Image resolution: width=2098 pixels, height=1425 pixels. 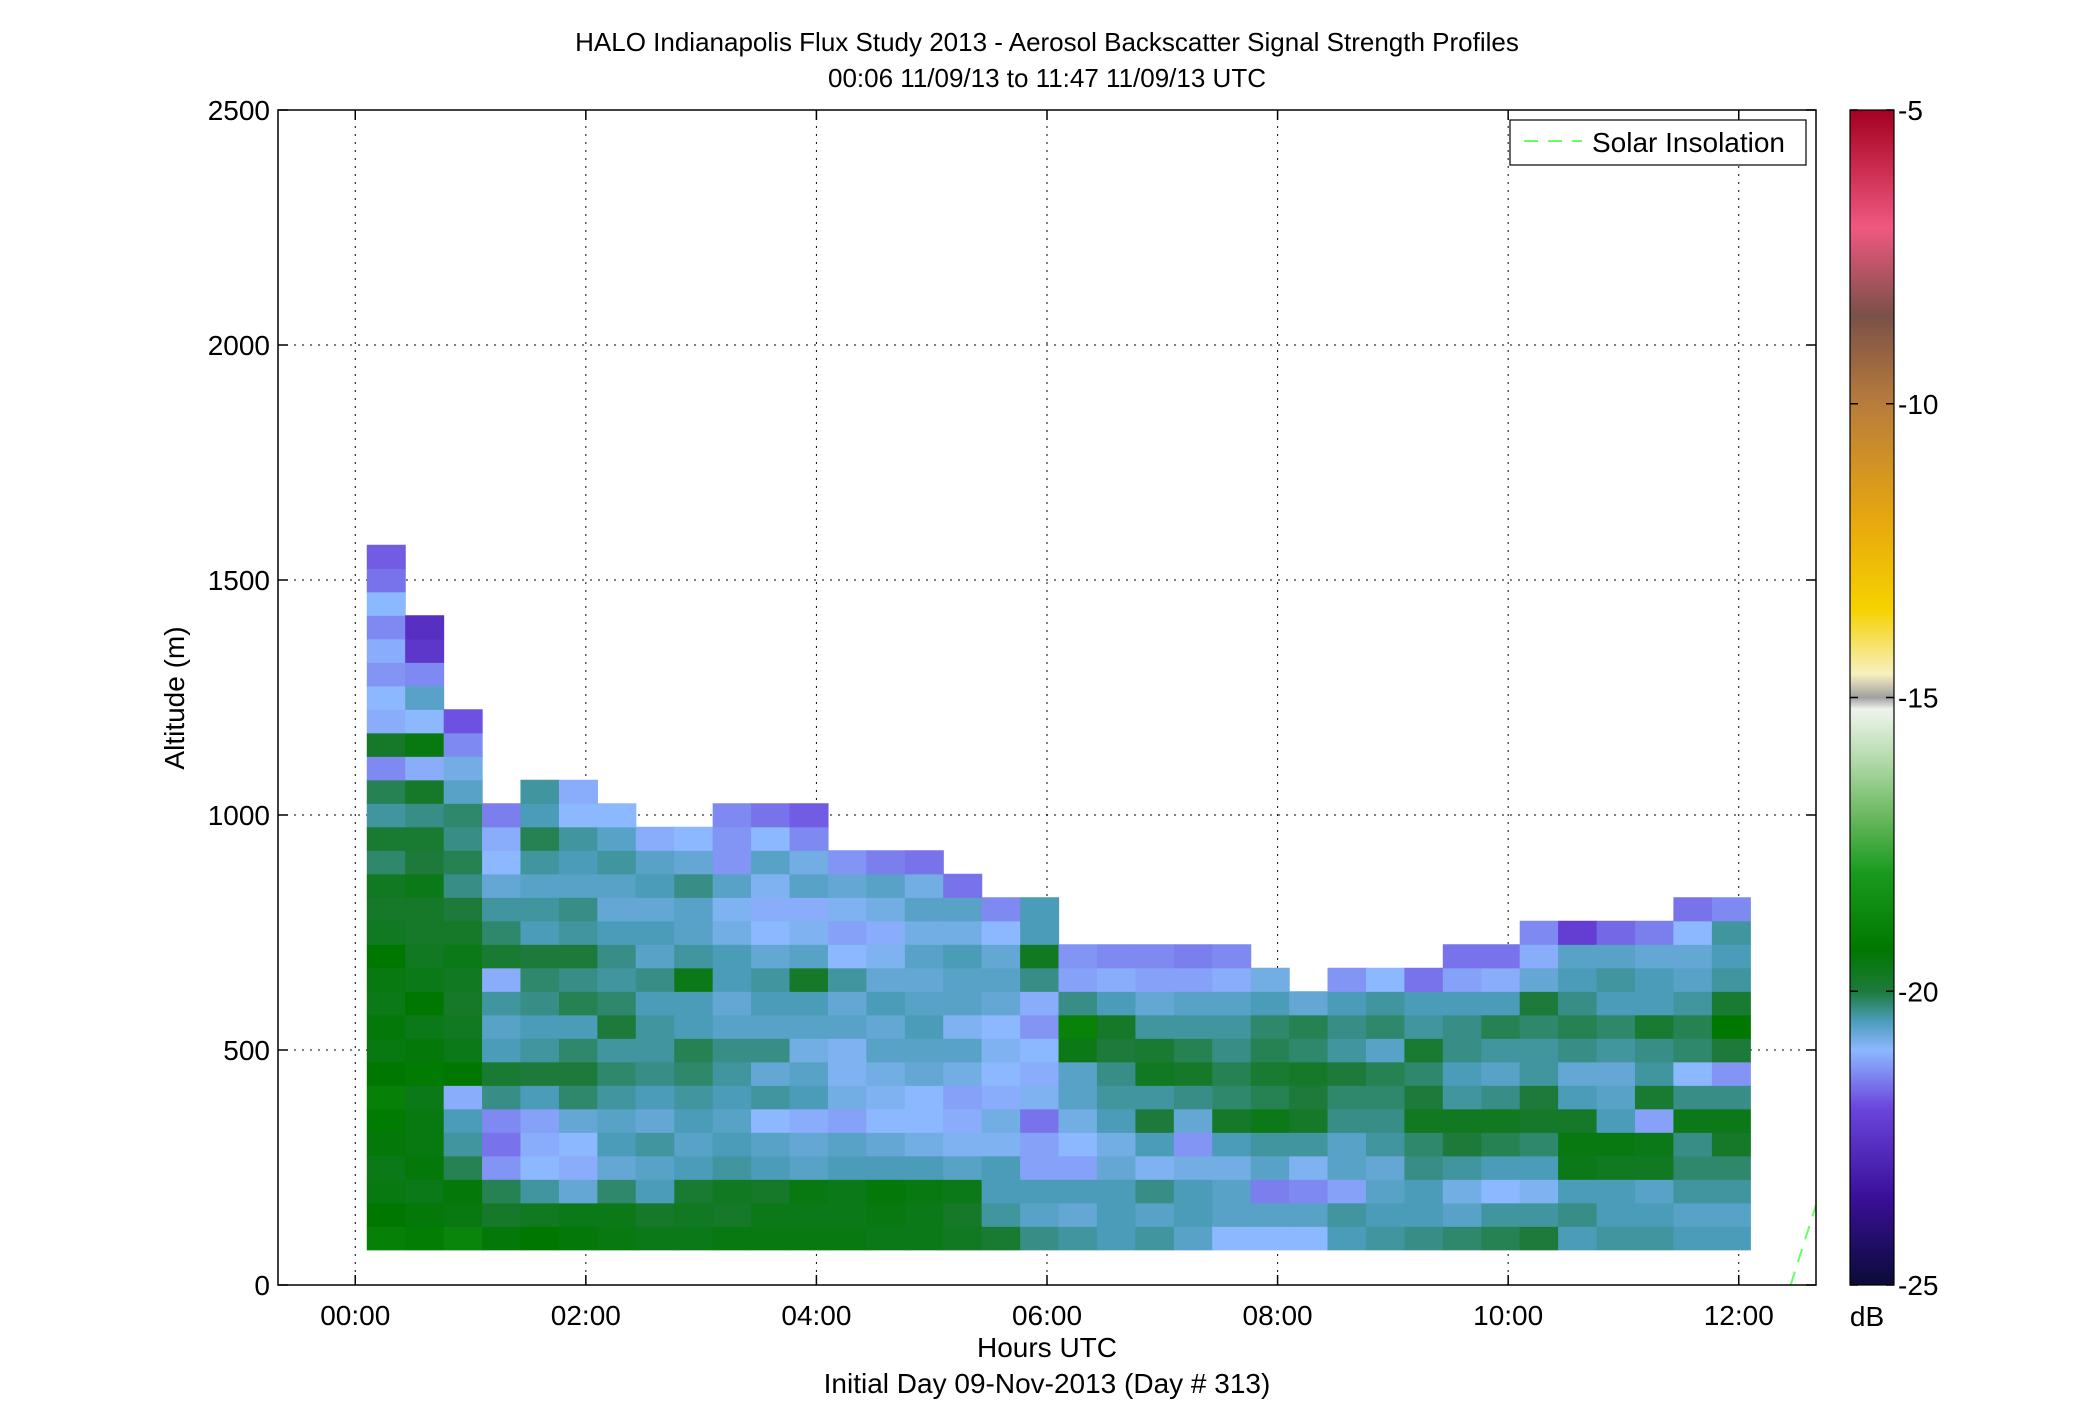 I want to click on x-tick-label: 12:00, so click(x=1739, y=1315).